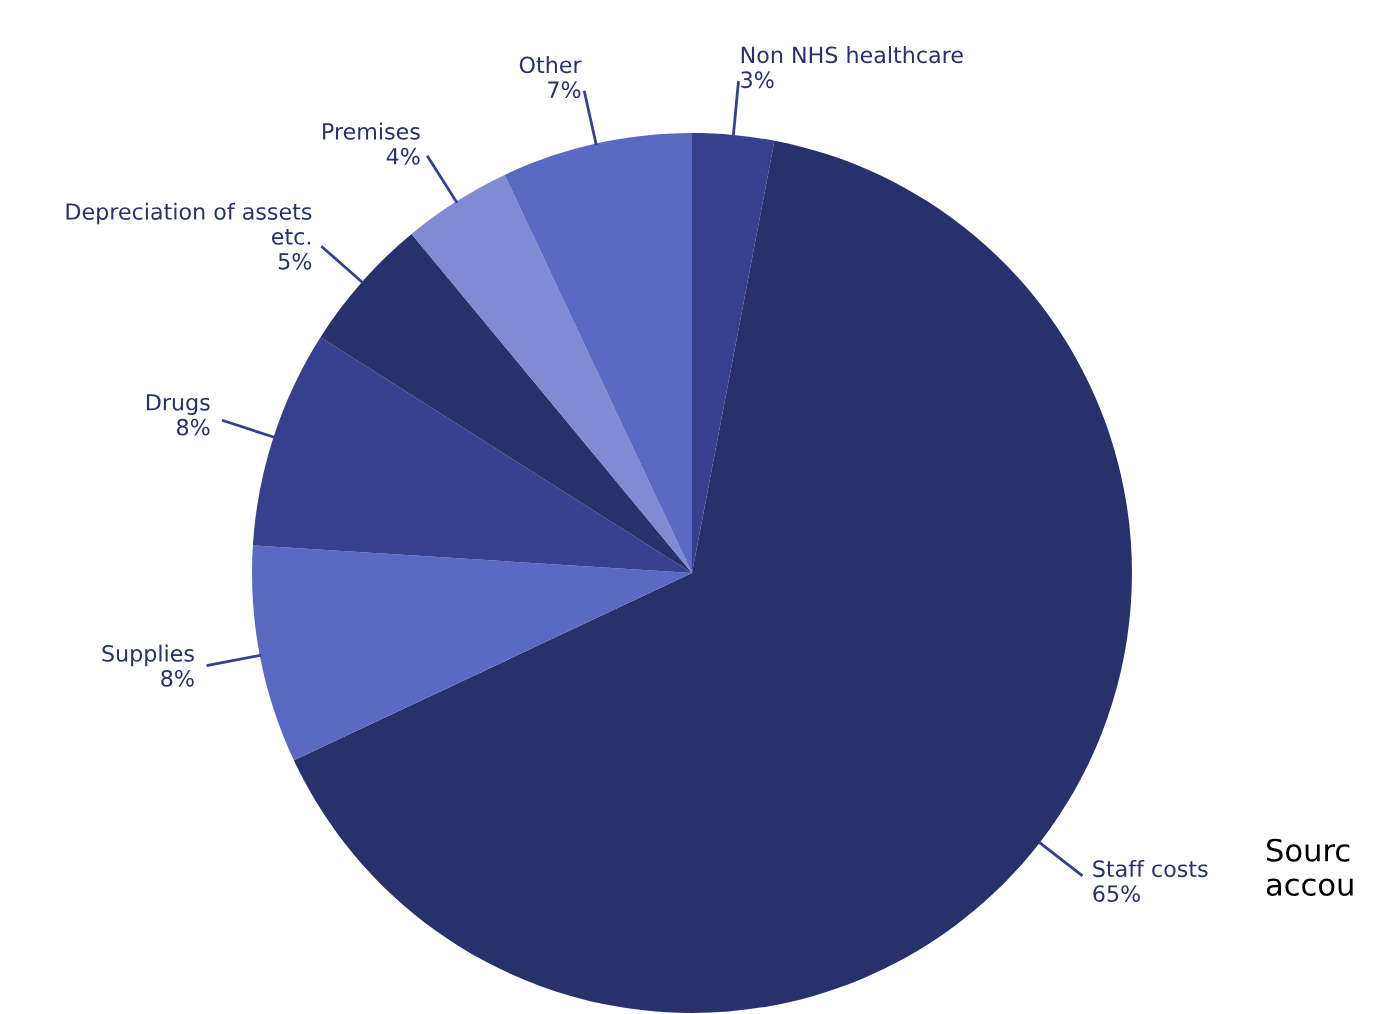 Image resolution: width=1381 pixels, height=1014 pixels. Describe the element at coordinates (1309, 867) in the screenshot. I see `text: Sourc accou` at that location.